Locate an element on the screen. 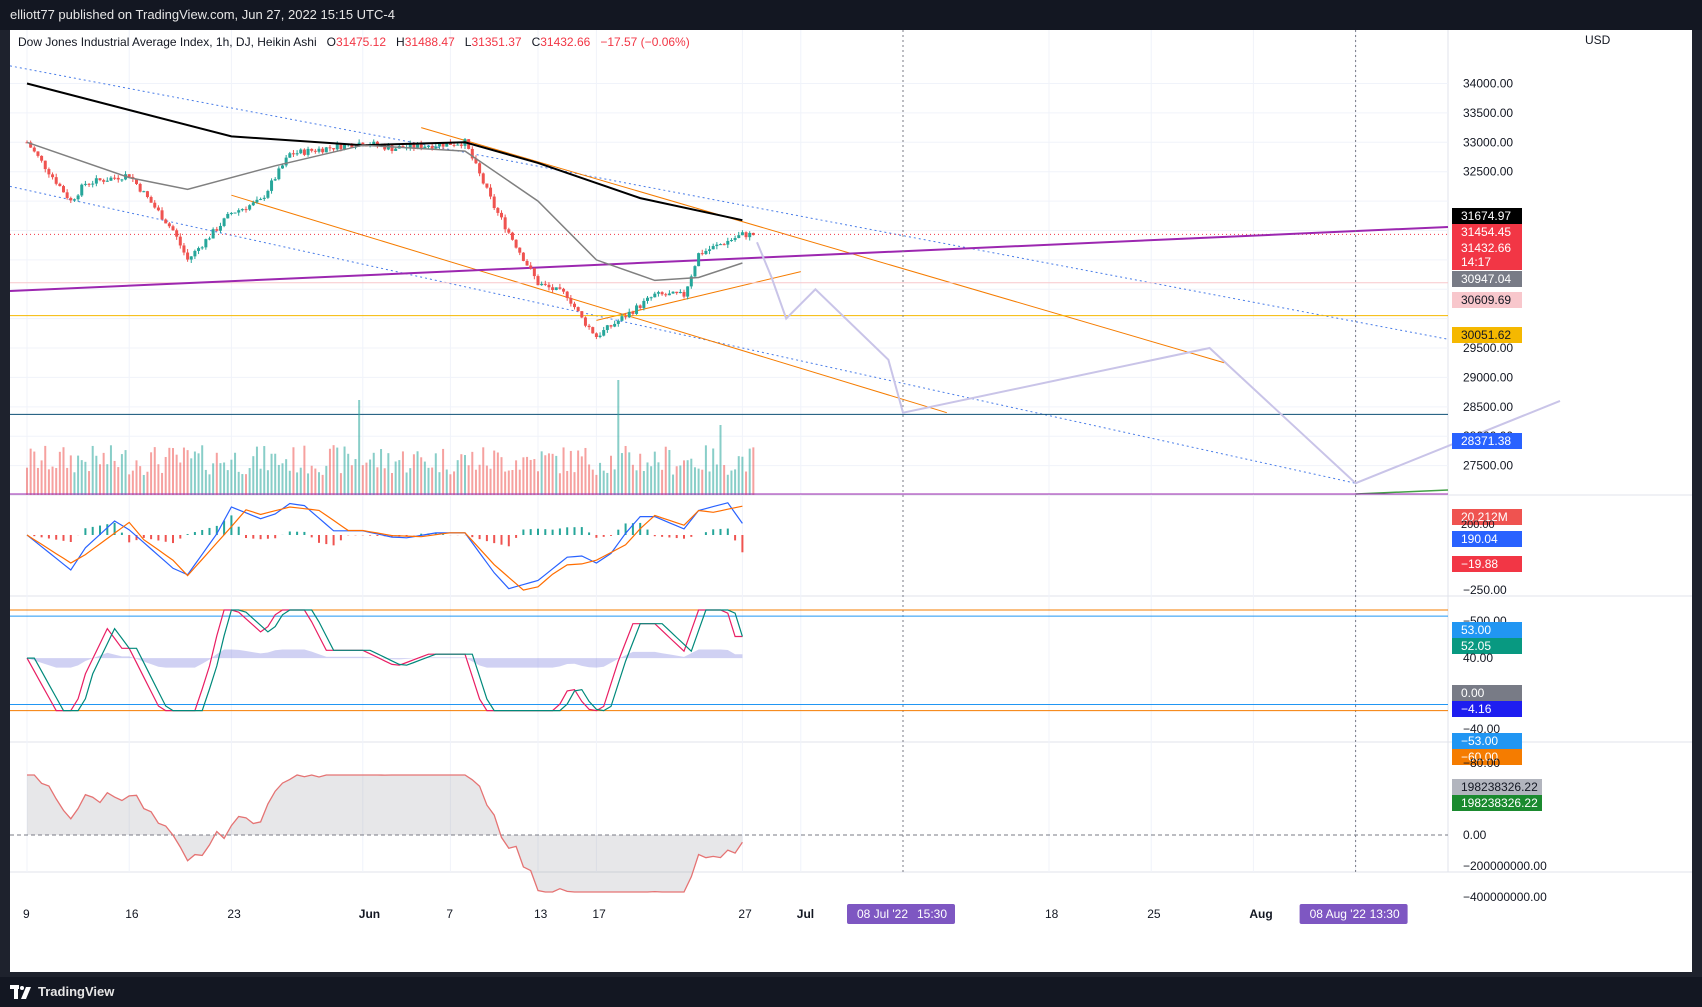  stoch-label-text: −60.00 is located at coordinates (1479, 757).